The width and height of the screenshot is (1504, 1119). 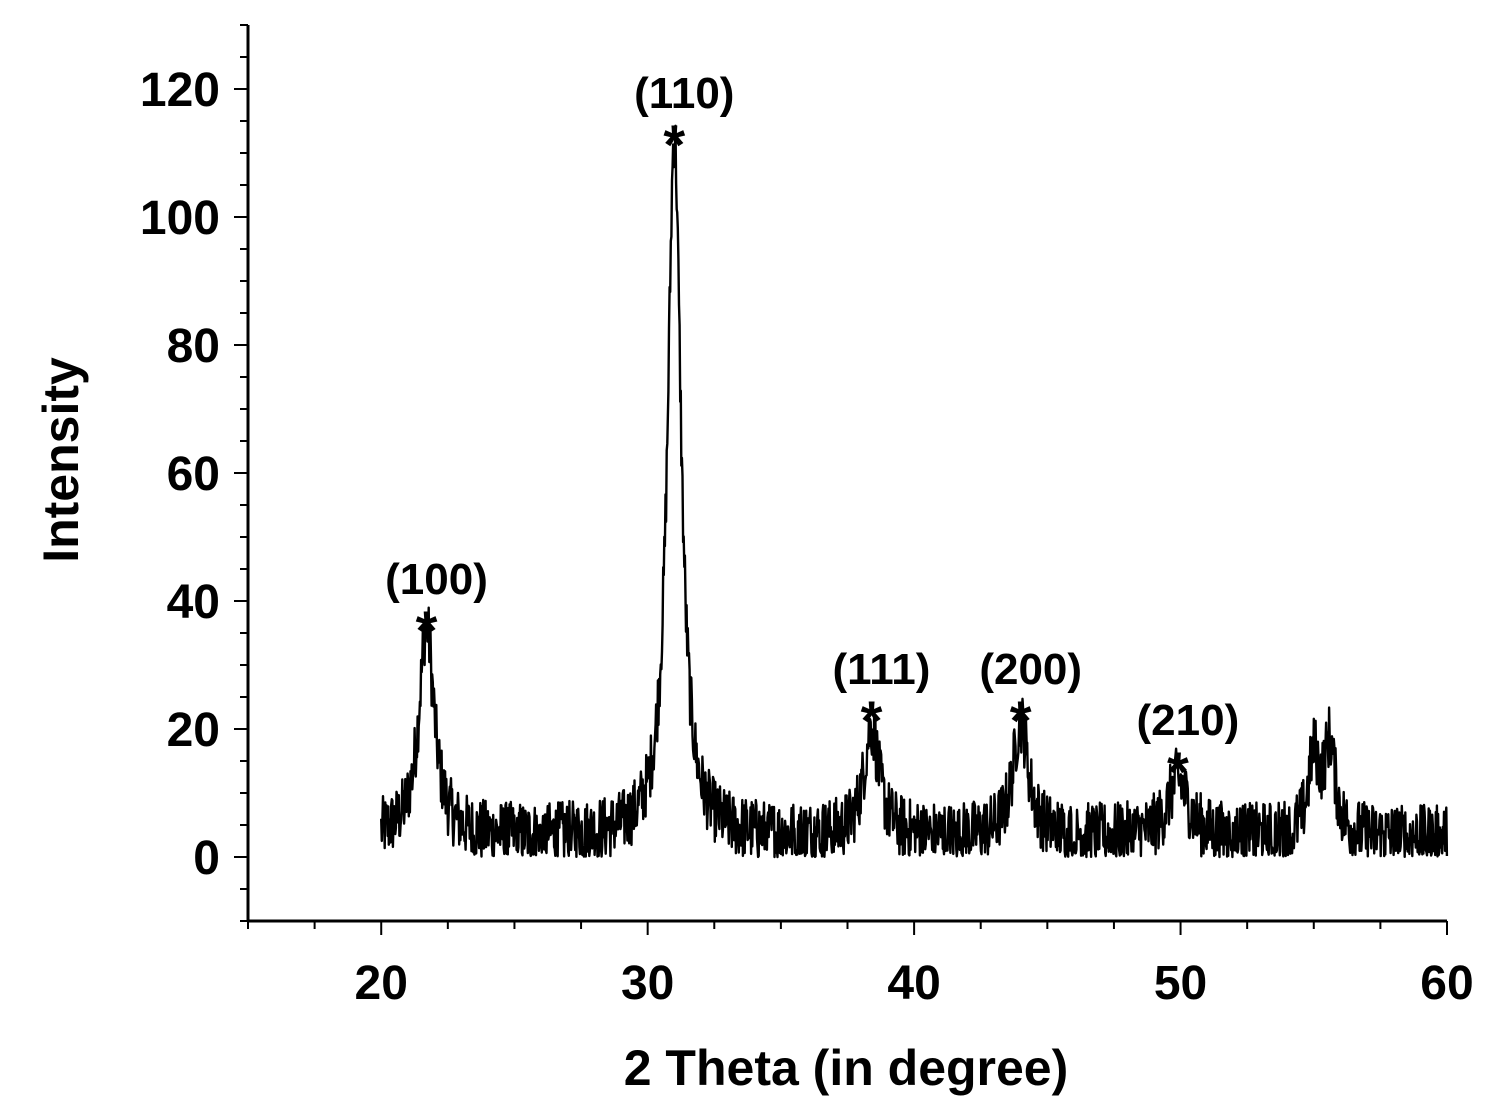 What do you see at coordinates (193, 730) in the screenshot?
I see `y-tick-label: 20` at bounding box center [193, 730].